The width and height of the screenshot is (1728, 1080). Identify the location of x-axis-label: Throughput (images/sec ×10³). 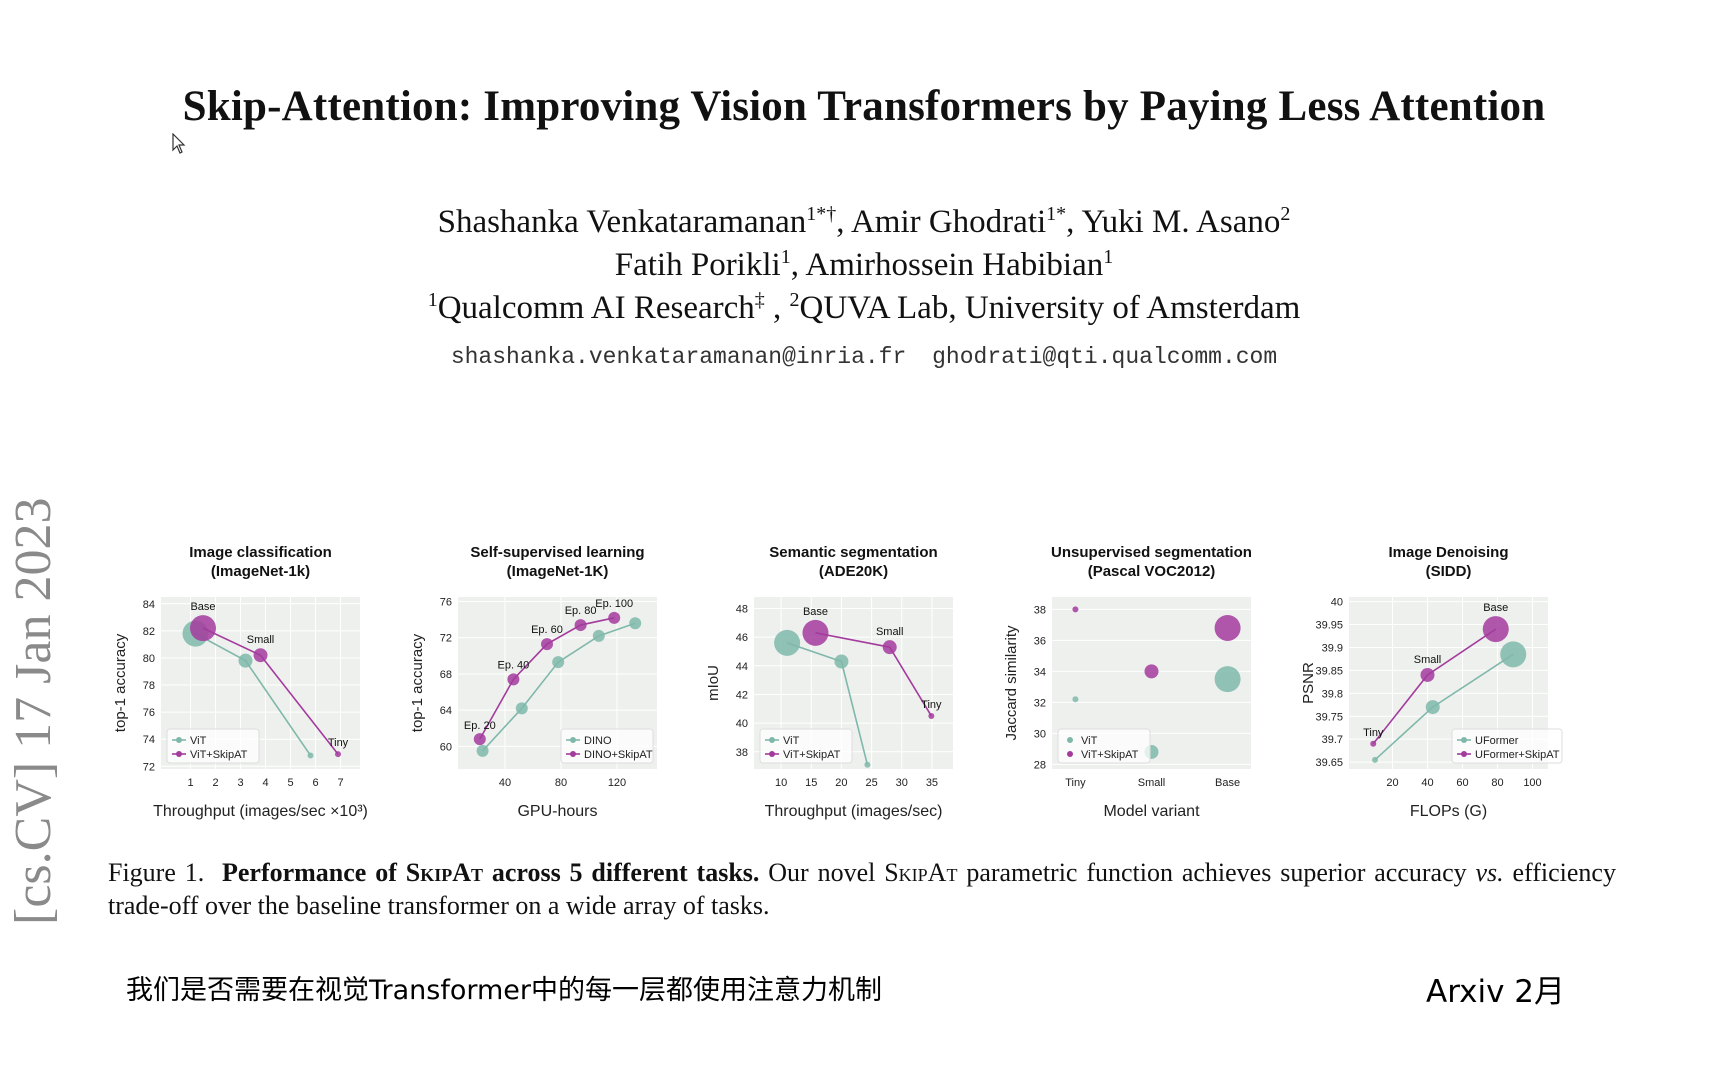
(260, 811).